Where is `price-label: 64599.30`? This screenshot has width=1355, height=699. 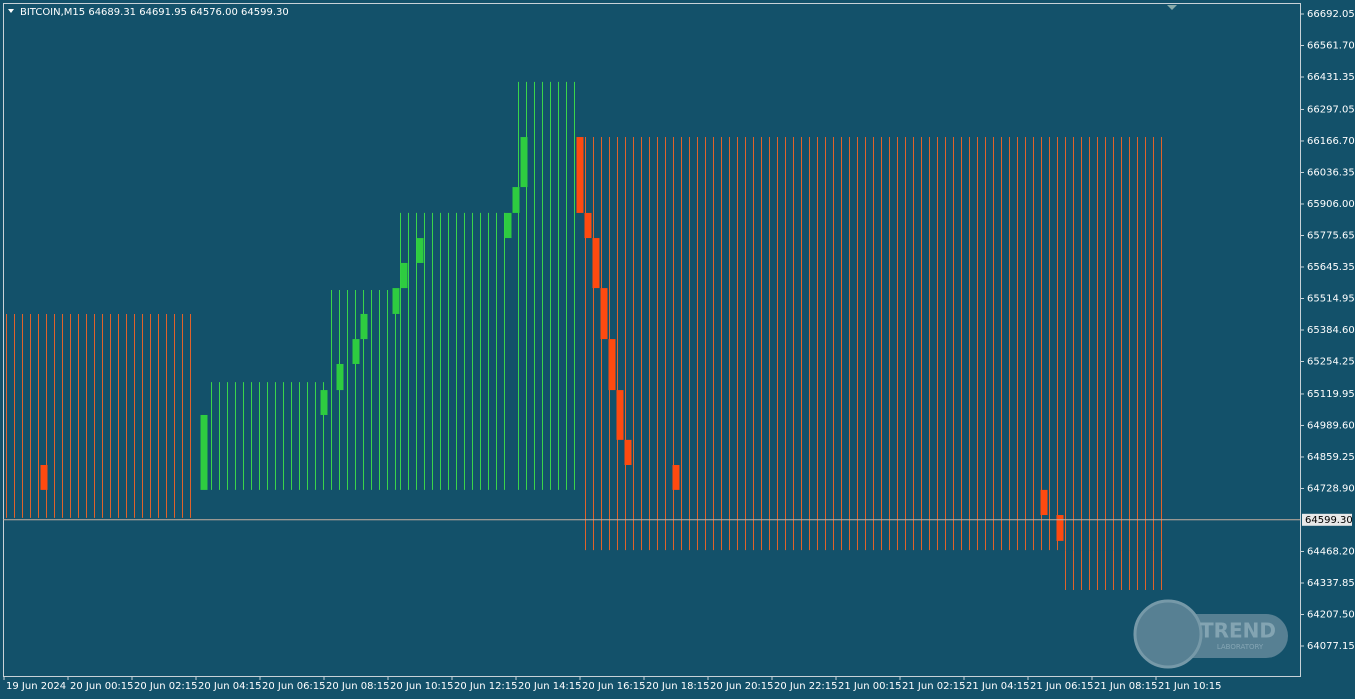
price-label: 64599.30 is located at coordinates (1329, 520).